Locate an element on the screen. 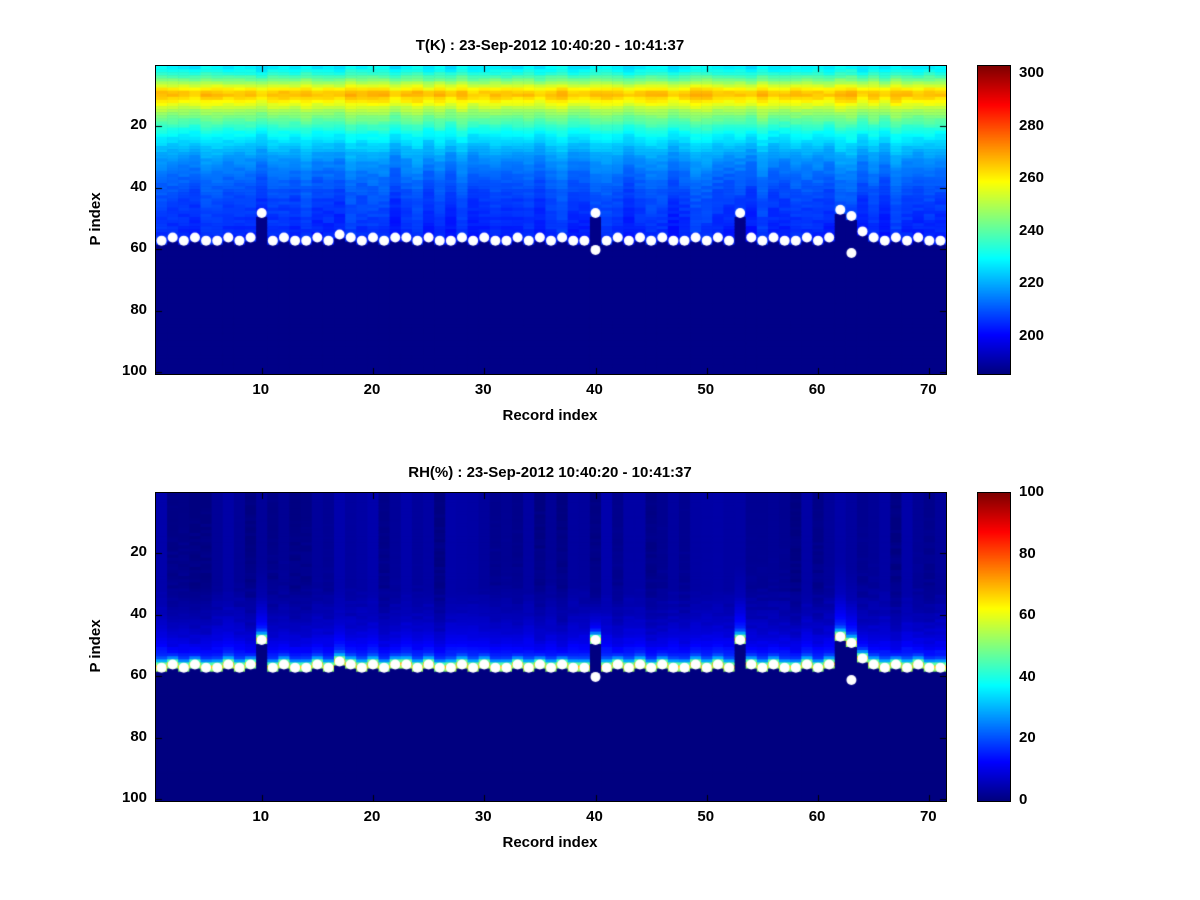 This screenshot has width=1200, height=900. temperature-colorbar-canvas is located at coordinates (994, 220).